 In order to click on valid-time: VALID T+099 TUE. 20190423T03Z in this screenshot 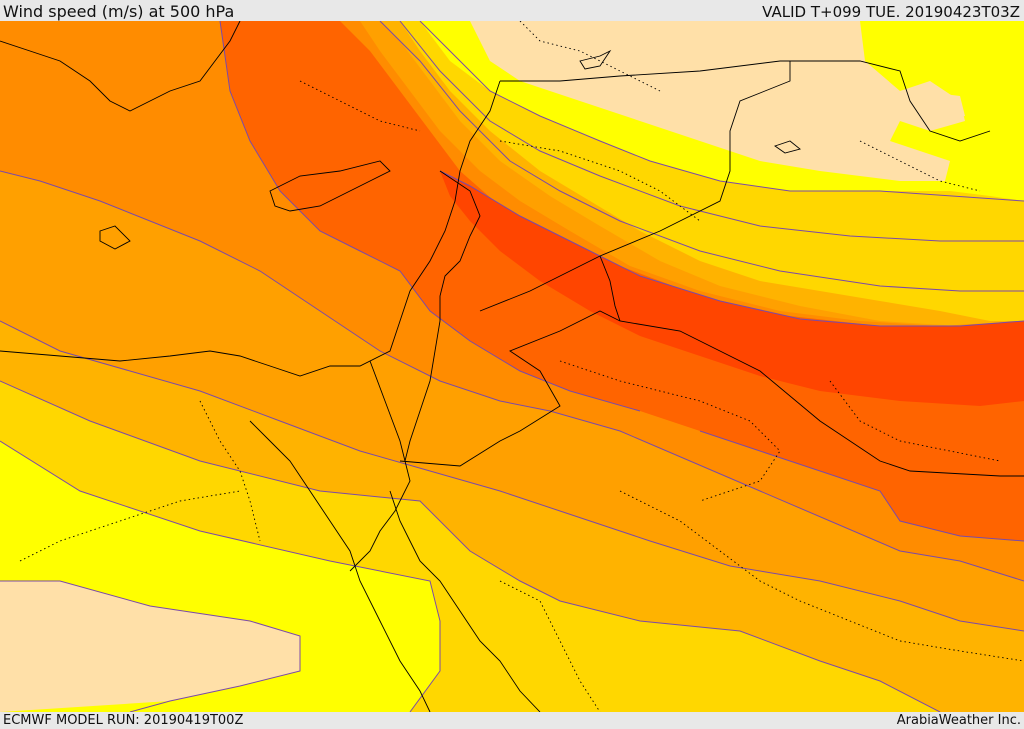, I will do `click(891, 12)`.